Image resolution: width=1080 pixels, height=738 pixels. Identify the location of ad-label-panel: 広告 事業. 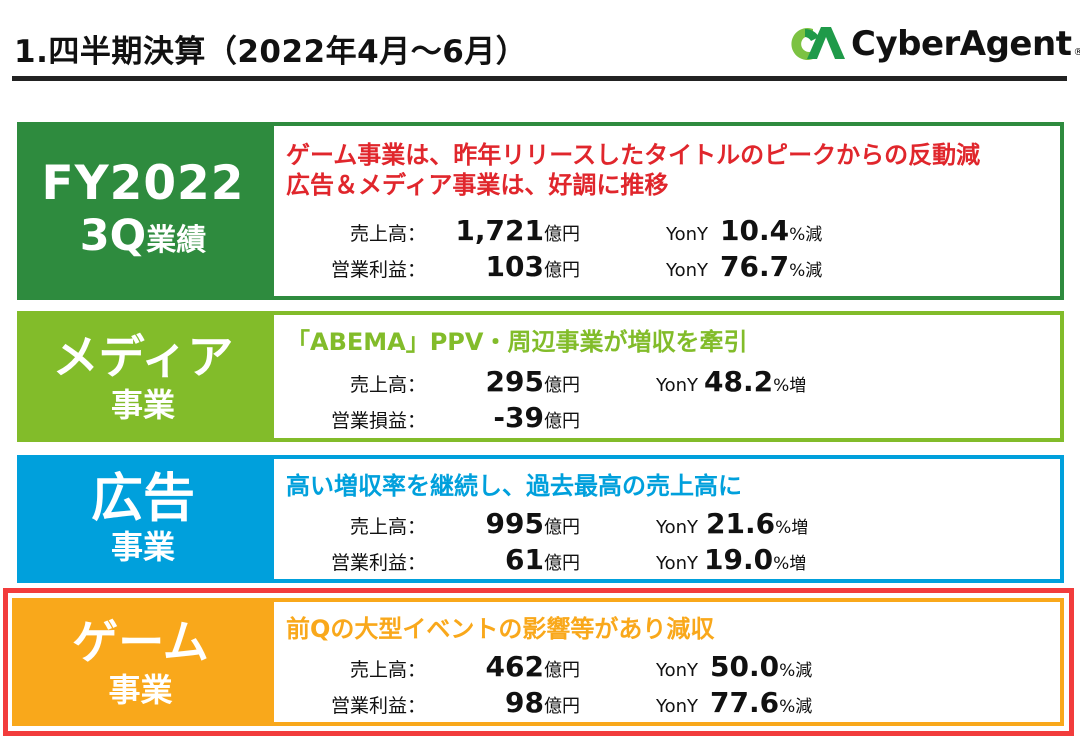
(143, 519).